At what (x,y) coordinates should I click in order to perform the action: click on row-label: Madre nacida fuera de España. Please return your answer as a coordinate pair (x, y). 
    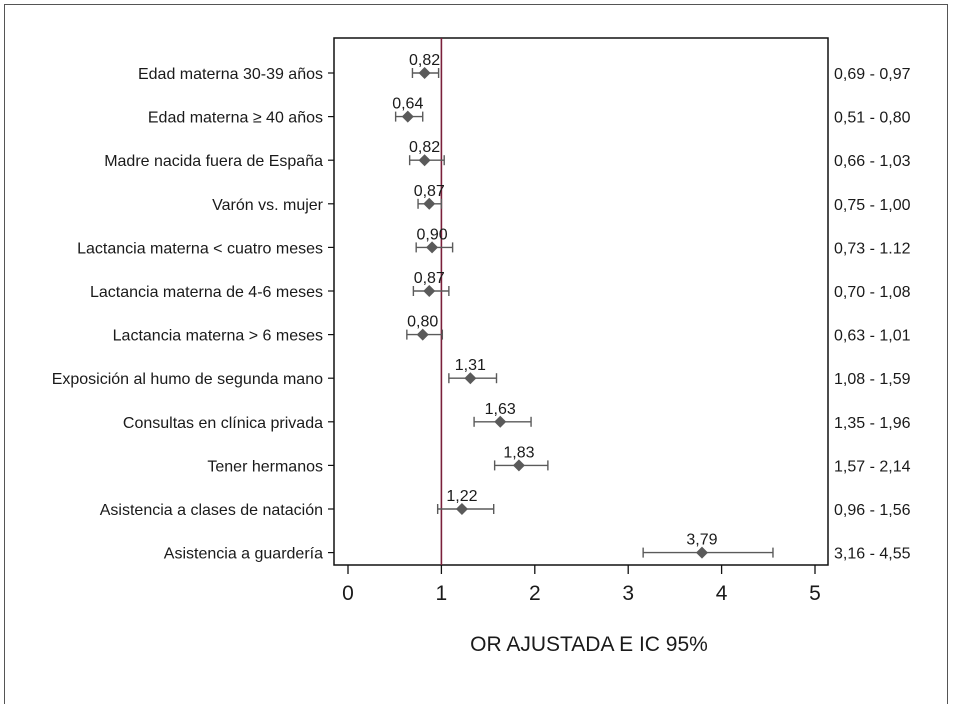
    Looking at the image, I should click on (213, 161).